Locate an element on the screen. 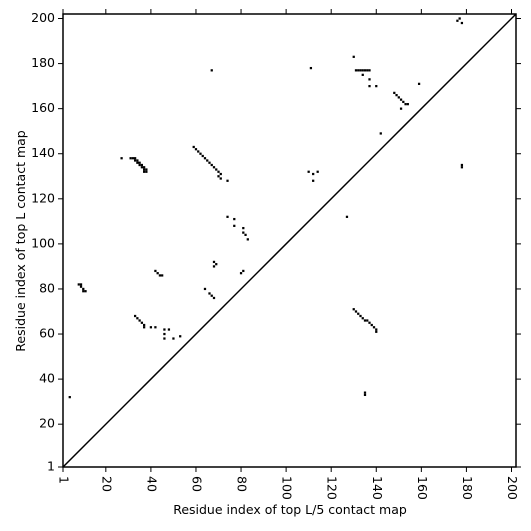  y-tick-label: 140 is located at coordinates (43, 152).